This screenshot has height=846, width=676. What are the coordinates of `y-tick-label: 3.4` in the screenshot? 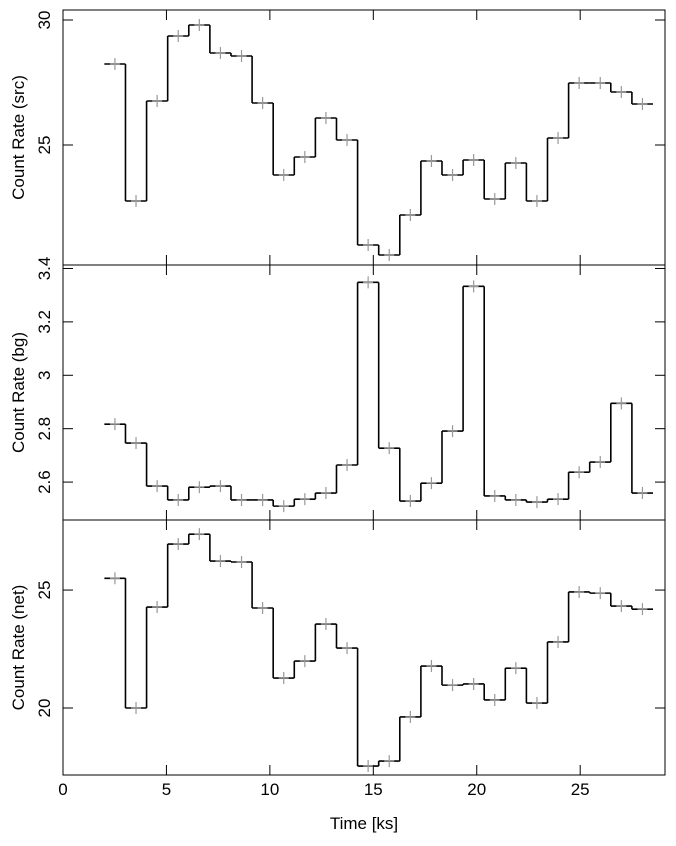 It's located at (44, 269).